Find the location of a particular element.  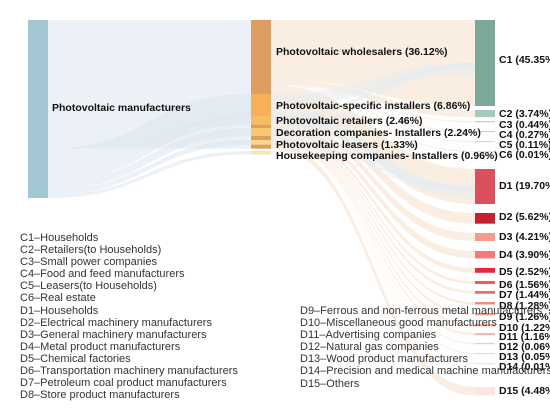

node-i6 is located at coordinates (261, 153).